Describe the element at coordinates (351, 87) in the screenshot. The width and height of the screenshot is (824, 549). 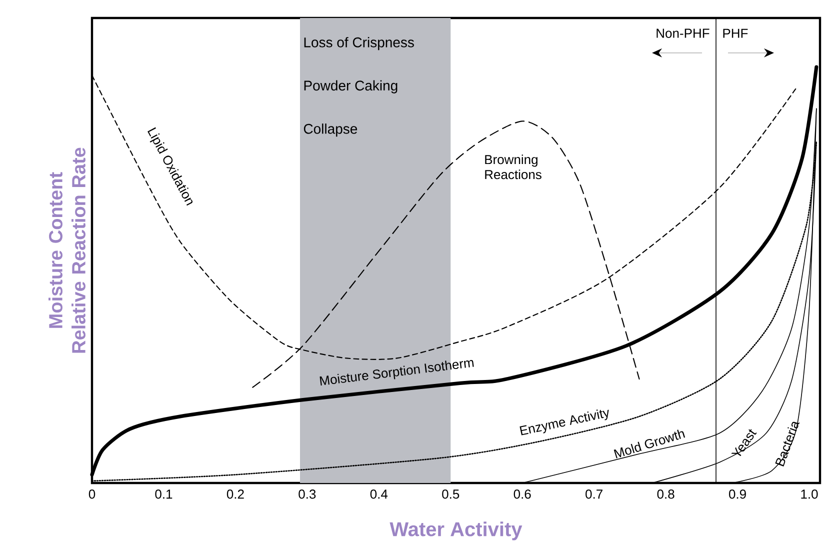
I see `annotation: Powder Caking` at that location.